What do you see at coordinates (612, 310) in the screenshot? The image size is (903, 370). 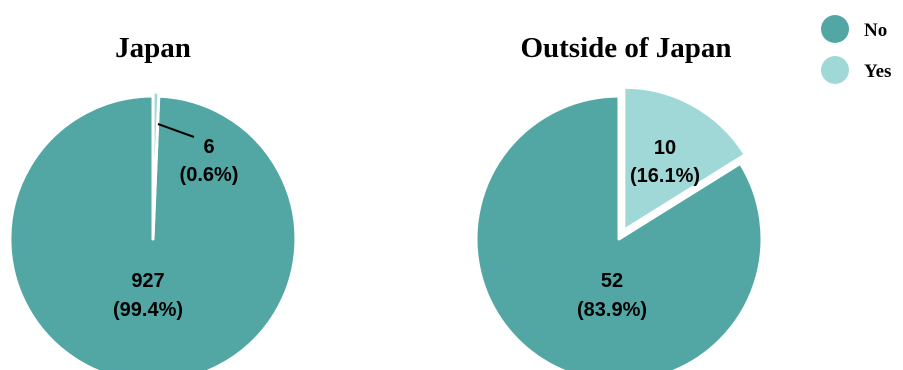 I see `data-label-outside-no-percent: (83.9%)` at bounding box center [612, 310].